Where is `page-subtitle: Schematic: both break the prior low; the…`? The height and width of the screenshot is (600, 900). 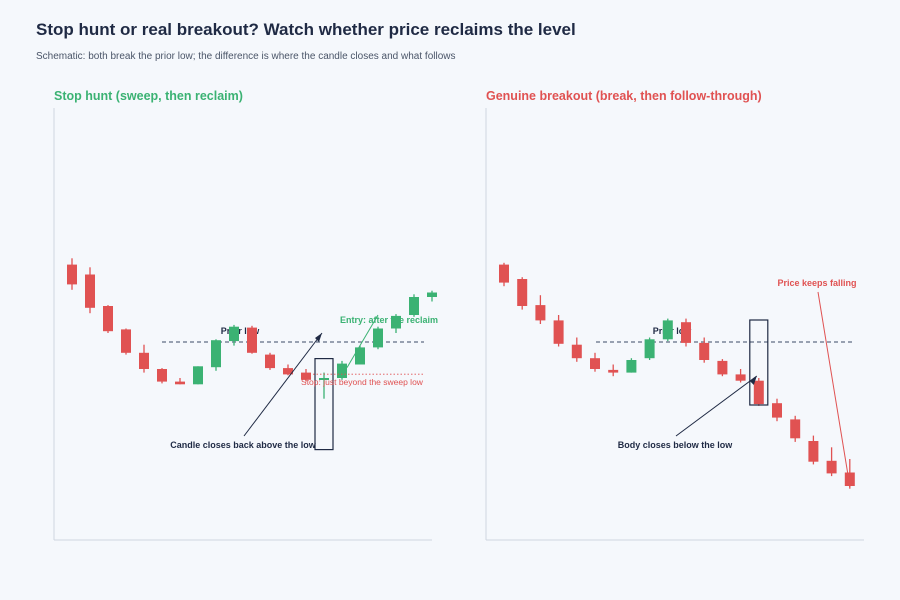
page-subtitle: Schematic: both break the prior low; the… is located at coordinates (246, 56).